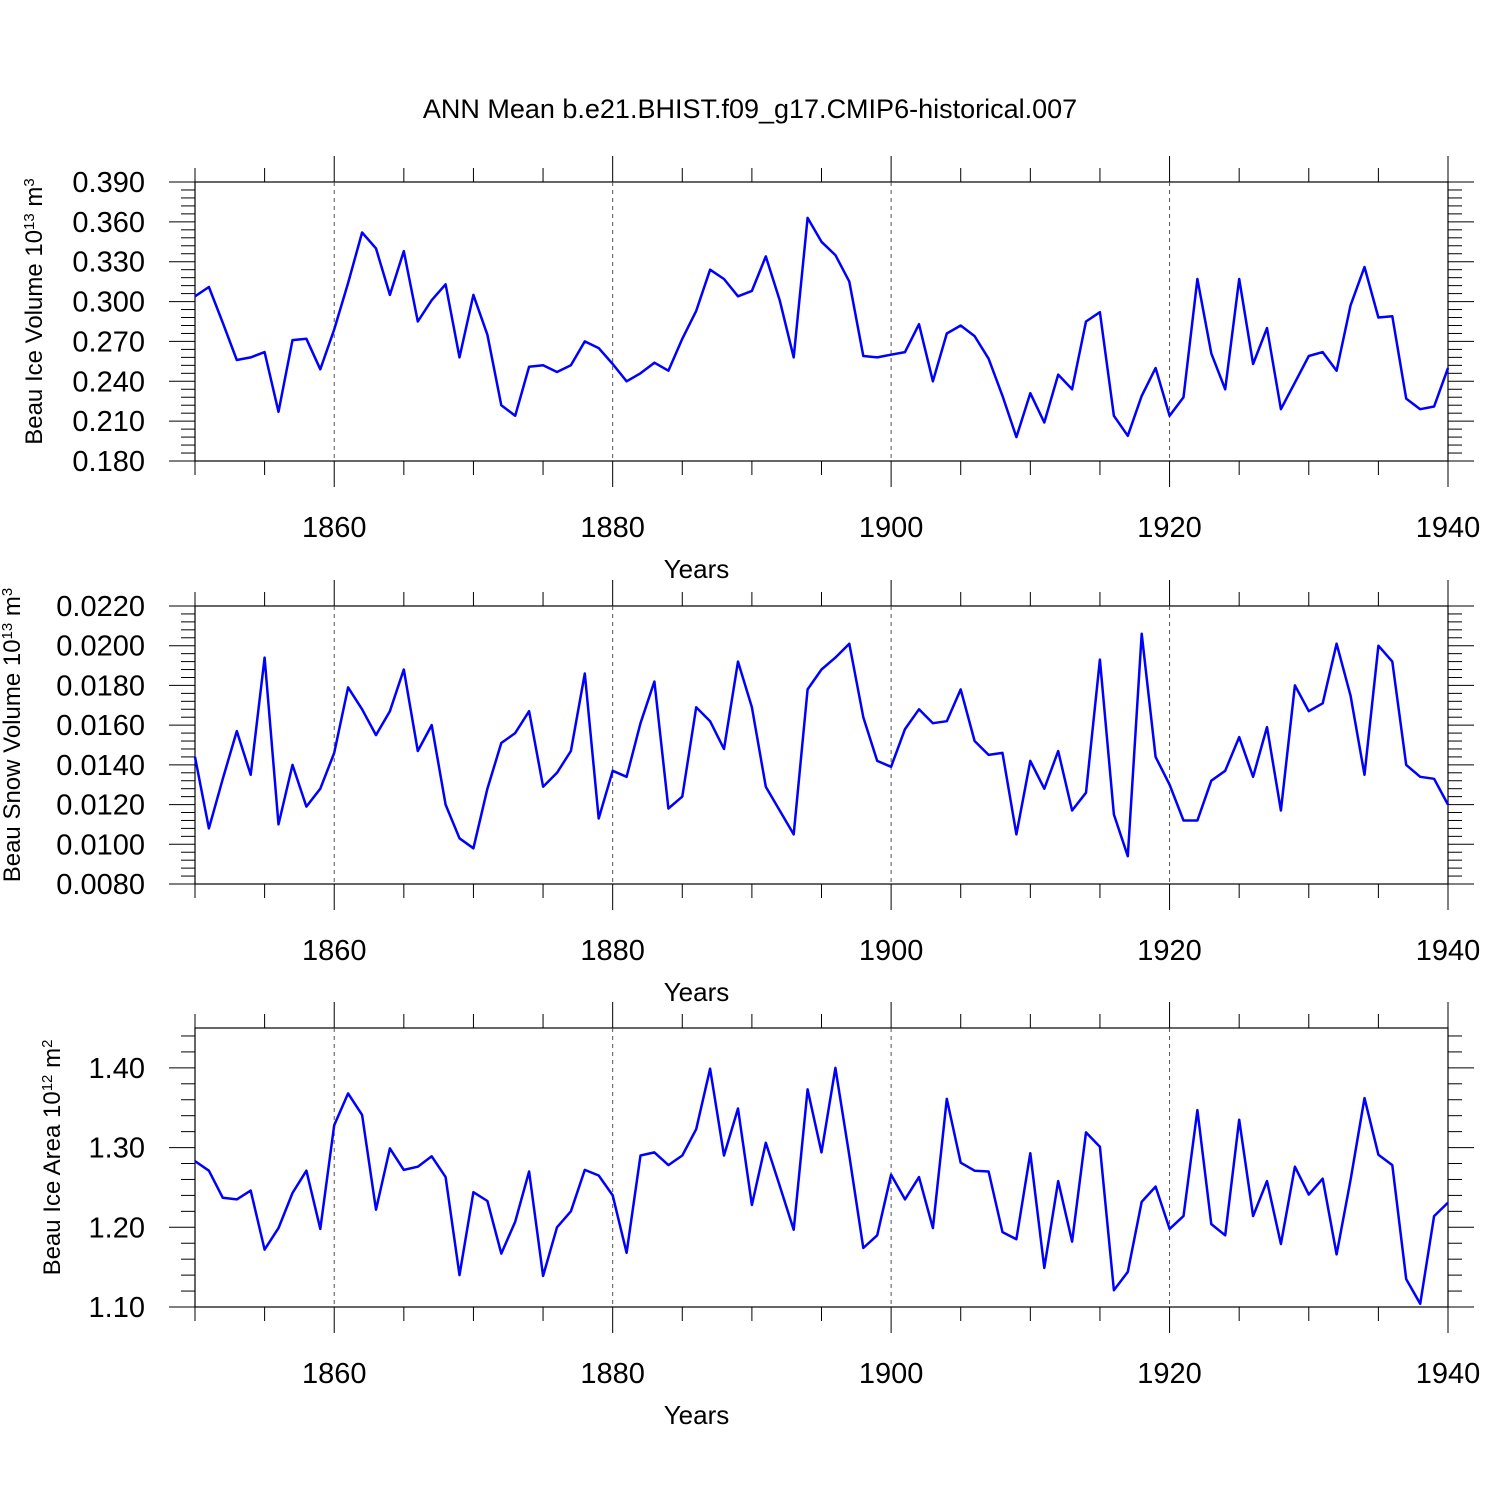  Describe the element at coordinates (108, 263) in the screenshot. I see `y-tick-label: 0.330` at that location.